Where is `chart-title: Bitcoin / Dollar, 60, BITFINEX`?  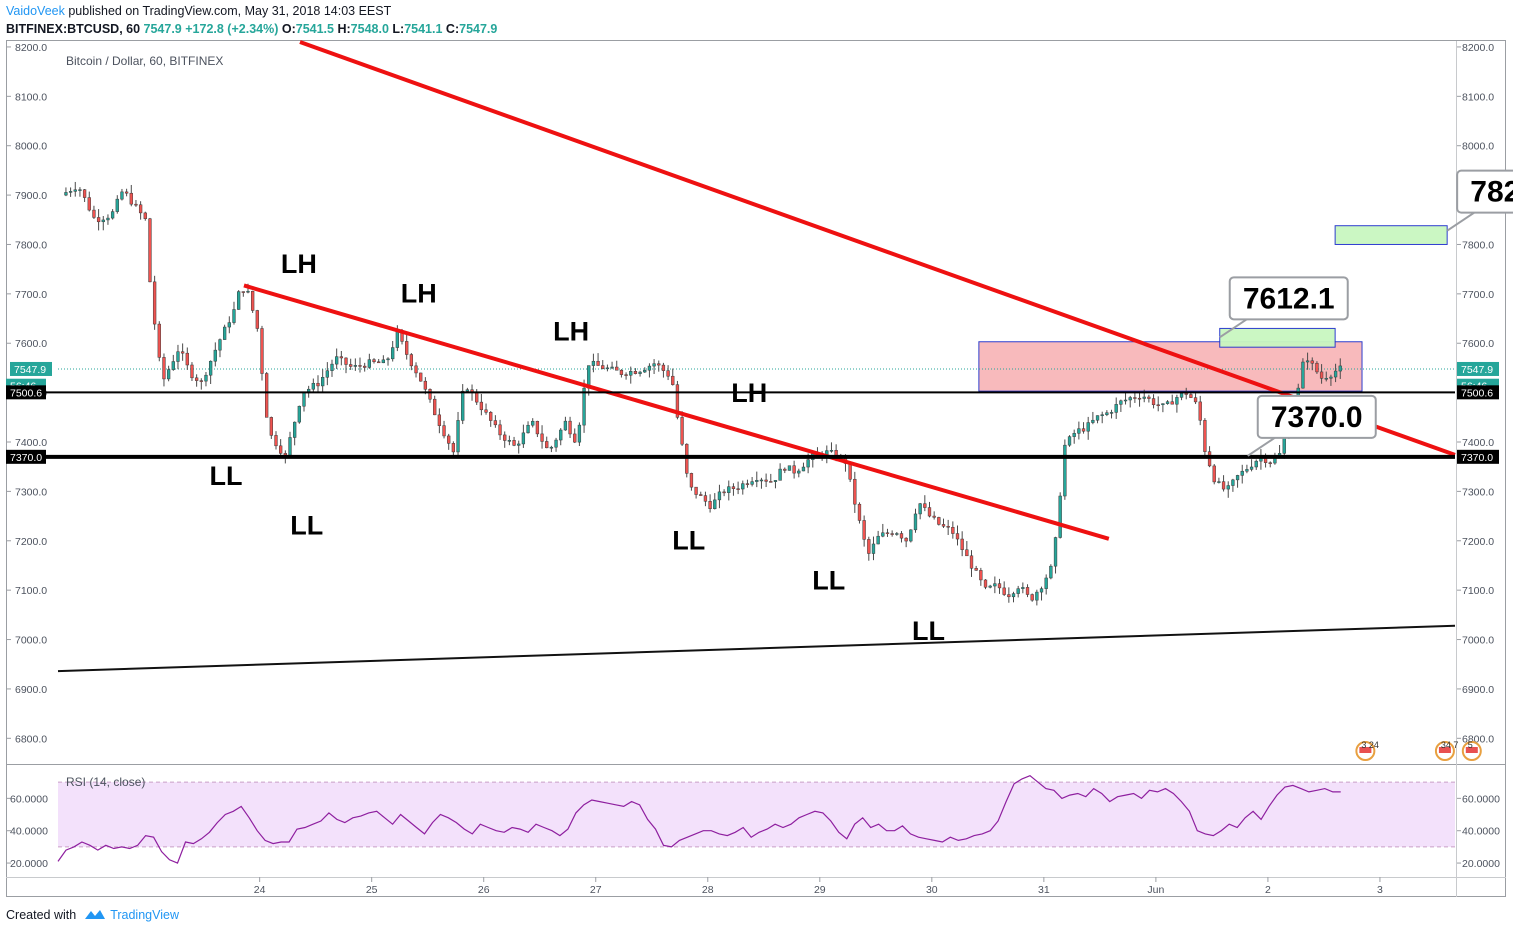
chart-title: Bitcoin / Dollar, 60, BITFINEX is located at coordinates (144, 61).